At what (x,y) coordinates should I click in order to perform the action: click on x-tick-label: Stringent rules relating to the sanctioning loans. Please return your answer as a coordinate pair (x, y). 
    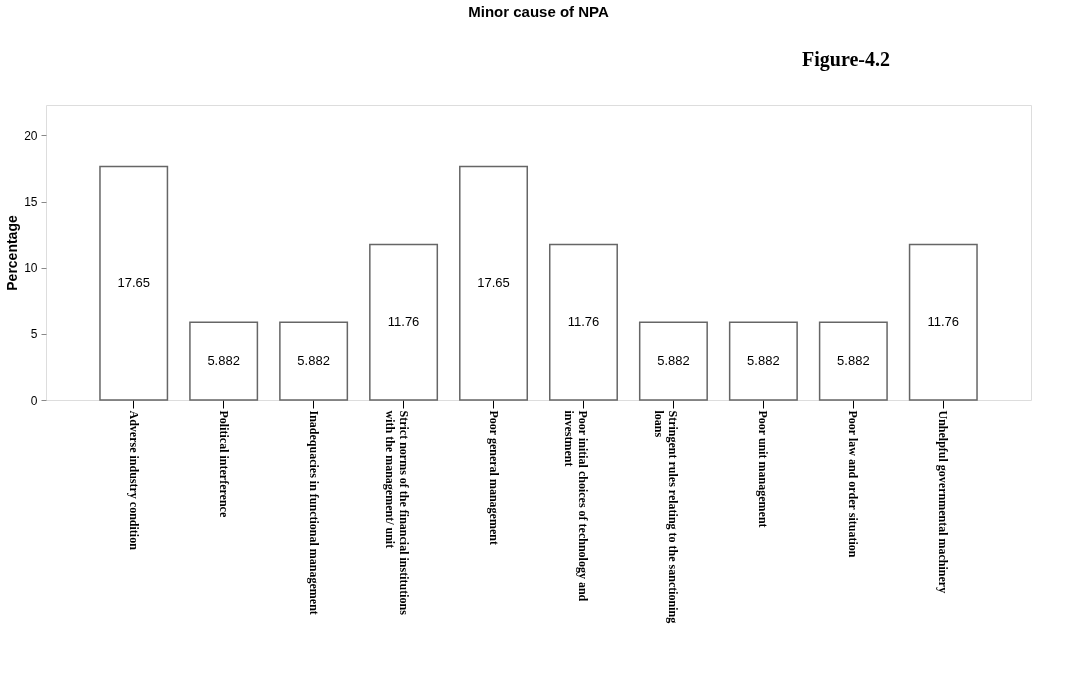
    Looking at the image, I should click on (666, 517).